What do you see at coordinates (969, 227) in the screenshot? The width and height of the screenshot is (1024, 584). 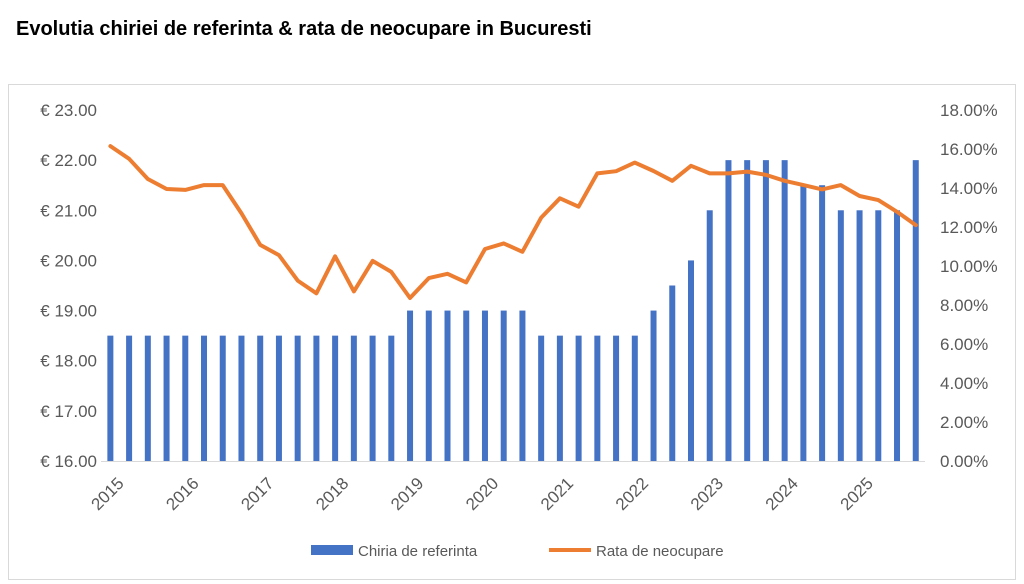 I see `right-axis-tick-label: 12.00%` at bounding box center [969, 227].